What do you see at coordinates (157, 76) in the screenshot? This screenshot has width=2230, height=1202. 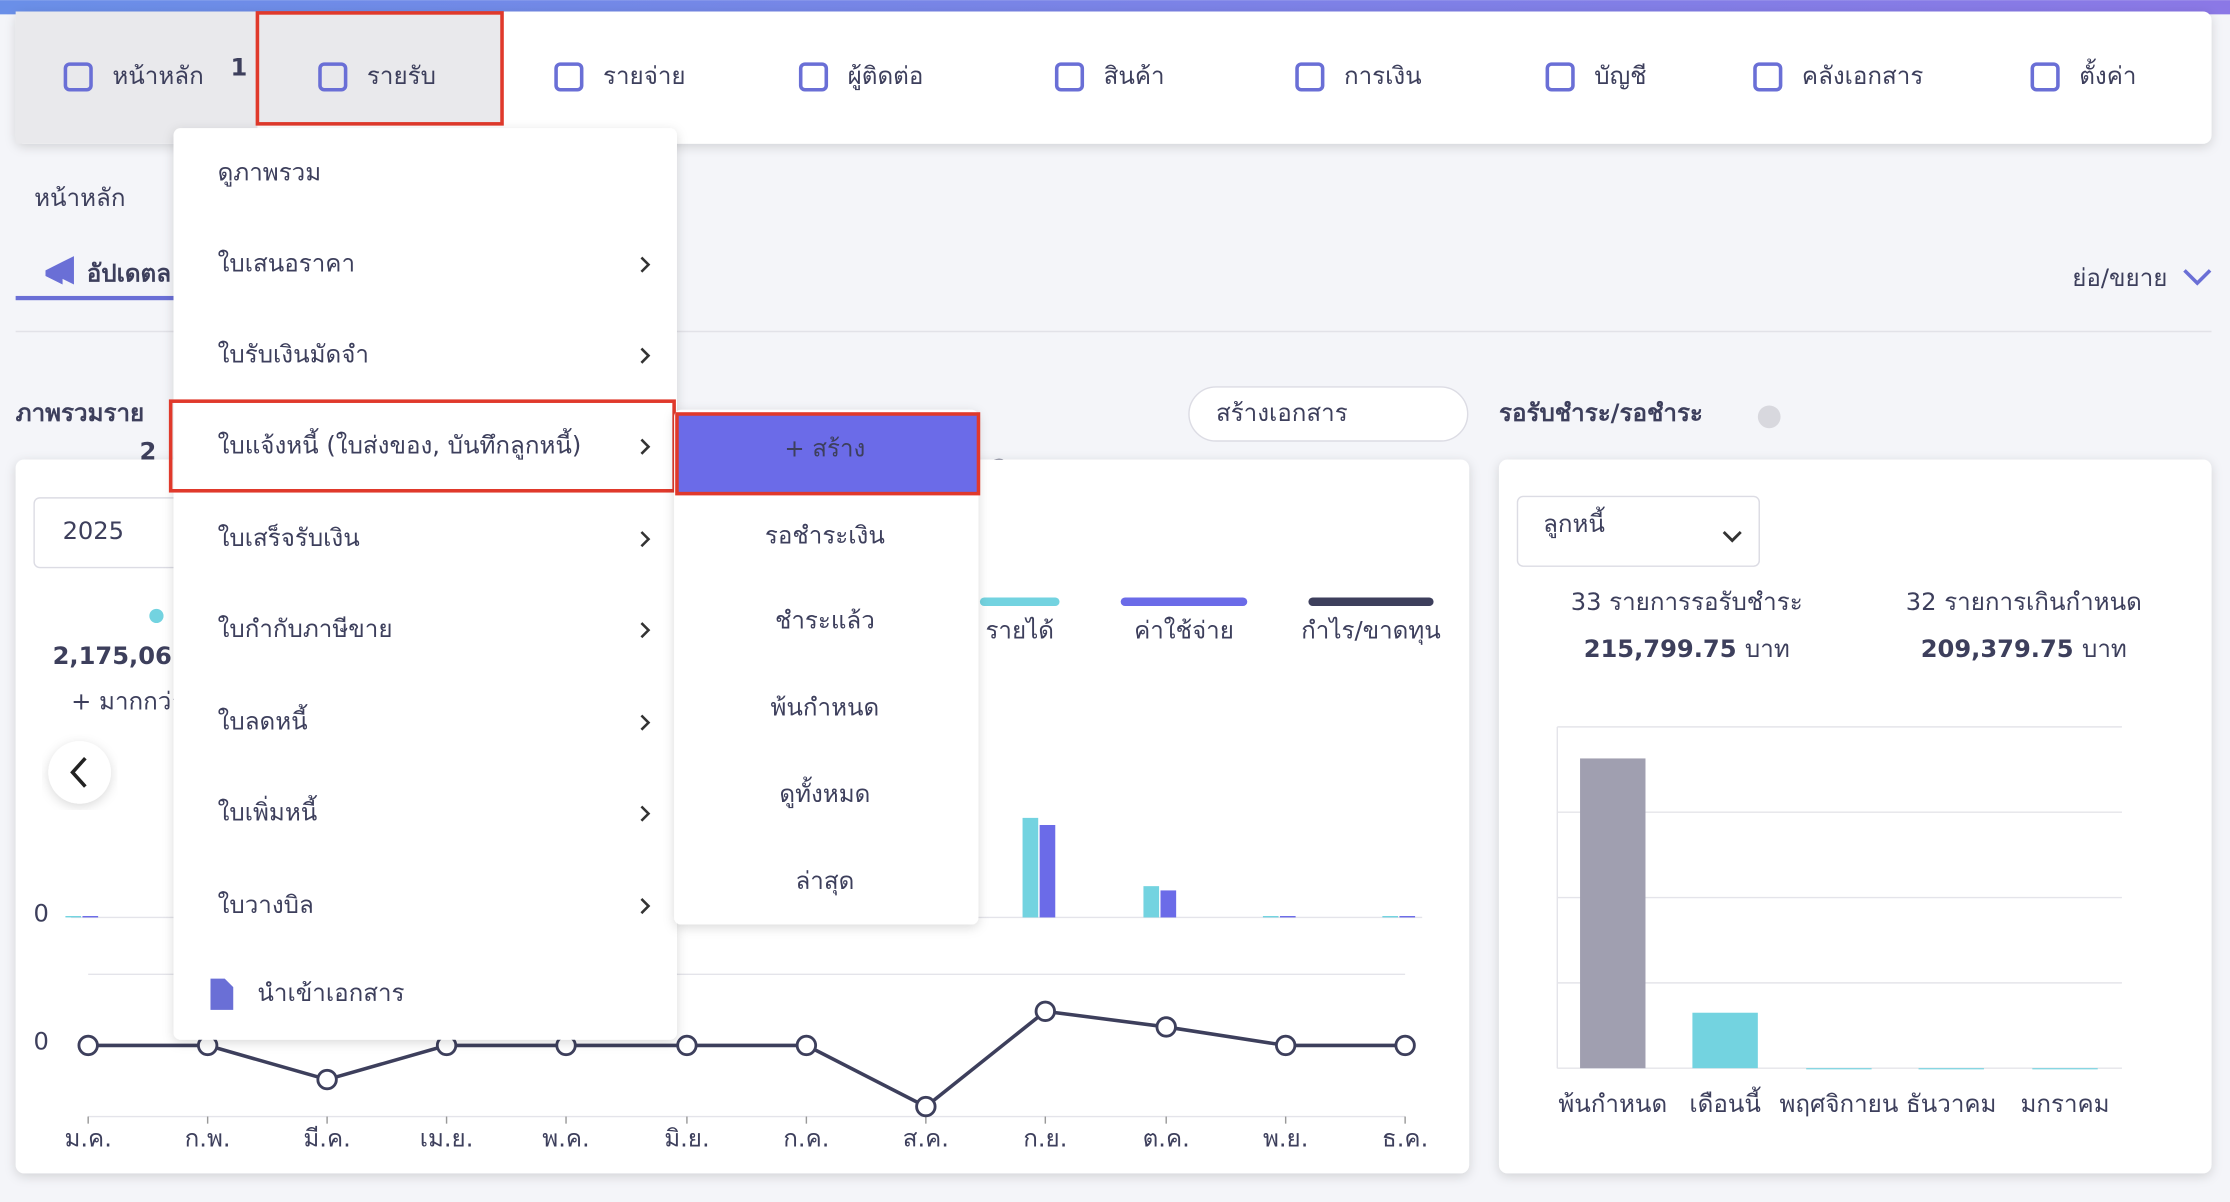 I see `nav-item: หน้าหลัก` at bounding box center [157, 76].